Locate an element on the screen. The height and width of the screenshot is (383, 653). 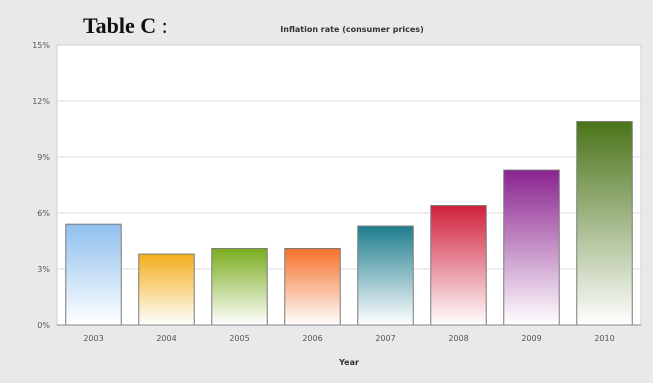
bar-2008 is located at coordinates (458, 265).